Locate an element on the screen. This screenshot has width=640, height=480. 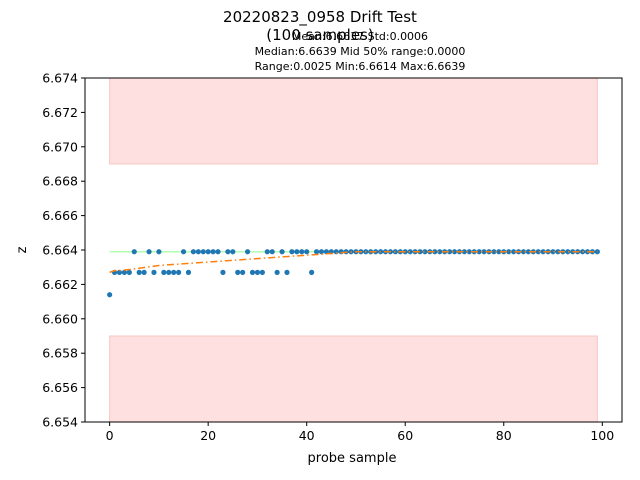
trend-line-path is located at coordinates (353, 262).